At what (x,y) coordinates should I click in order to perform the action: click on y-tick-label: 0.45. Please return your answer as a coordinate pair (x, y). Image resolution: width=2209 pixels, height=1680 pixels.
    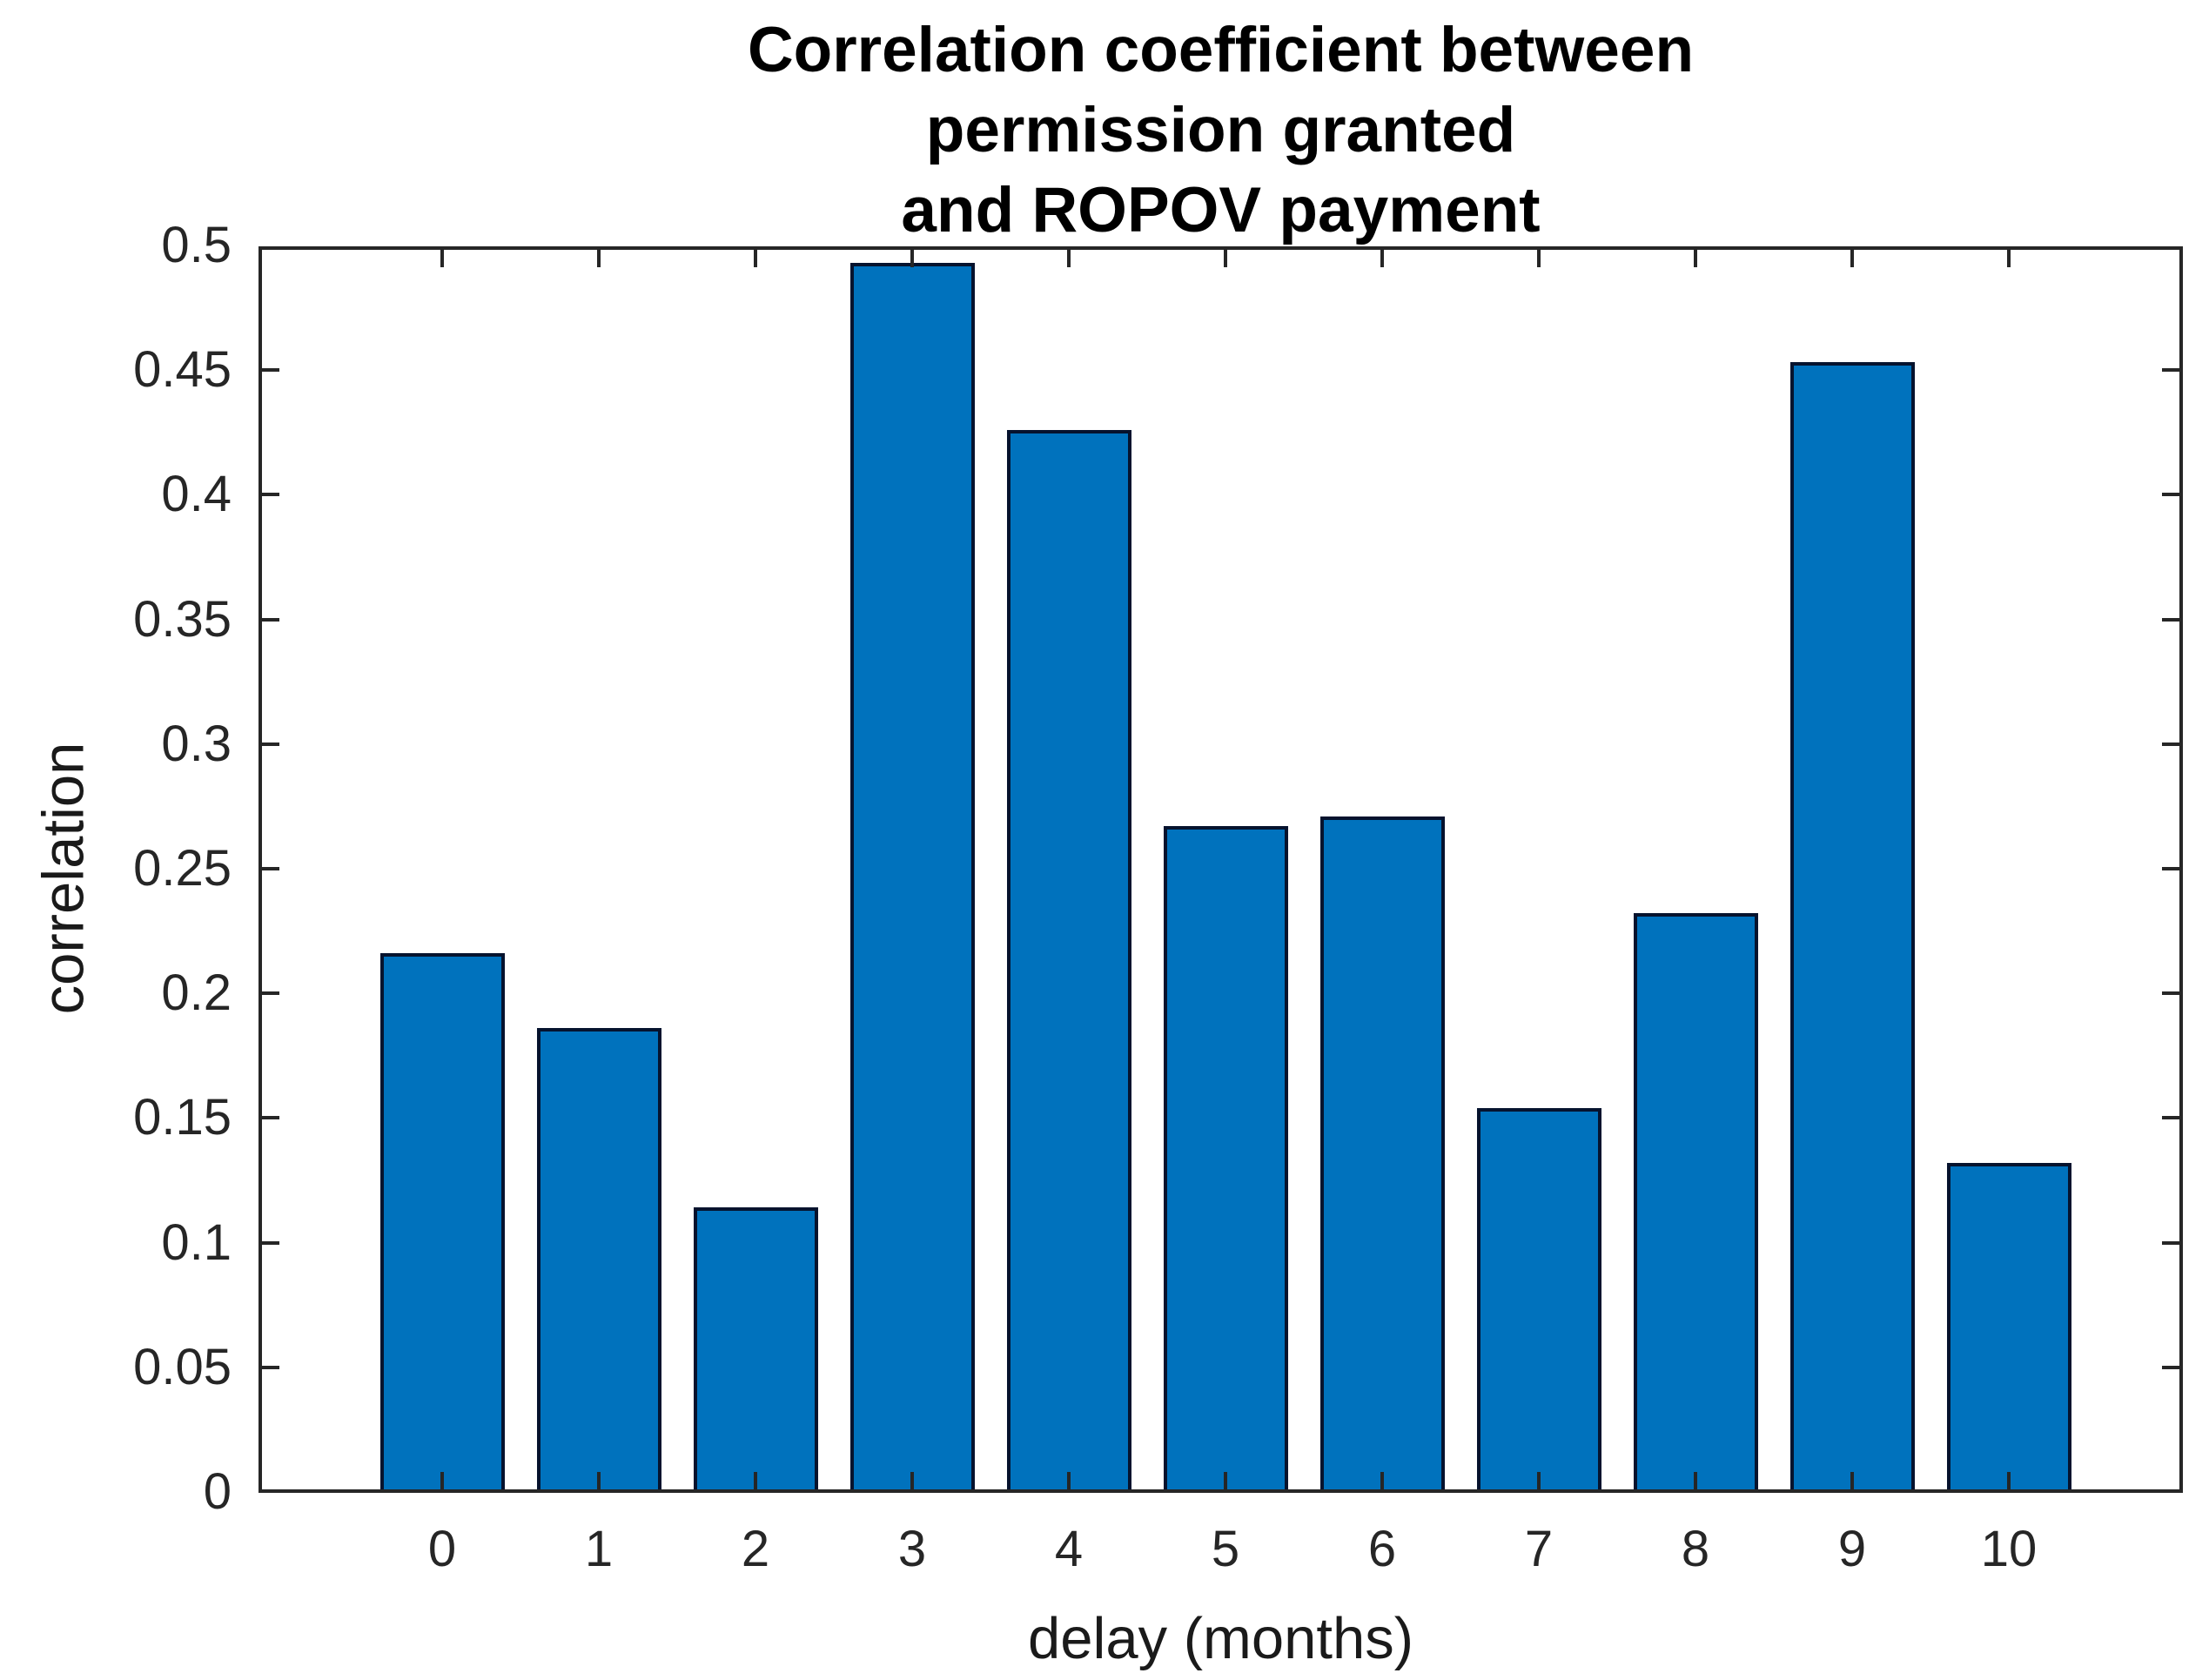
    Looking at the image, I should click on (182, 369).